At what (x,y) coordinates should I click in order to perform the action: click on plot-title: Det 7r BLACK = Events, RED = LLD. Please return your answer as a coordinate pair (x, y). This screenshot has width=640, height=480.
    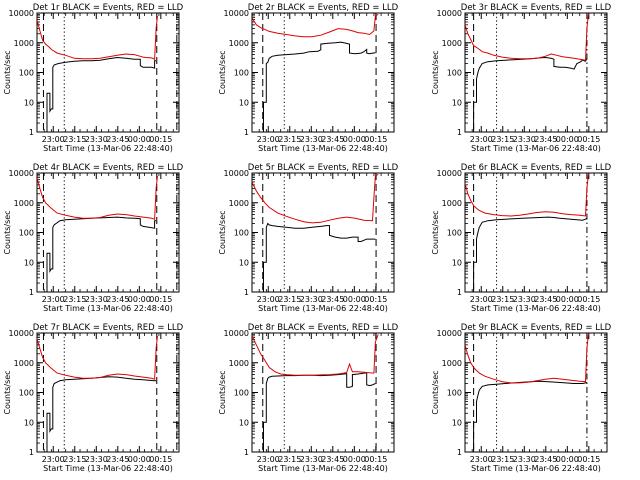
    Looking at the image, I should click on (108, 328).